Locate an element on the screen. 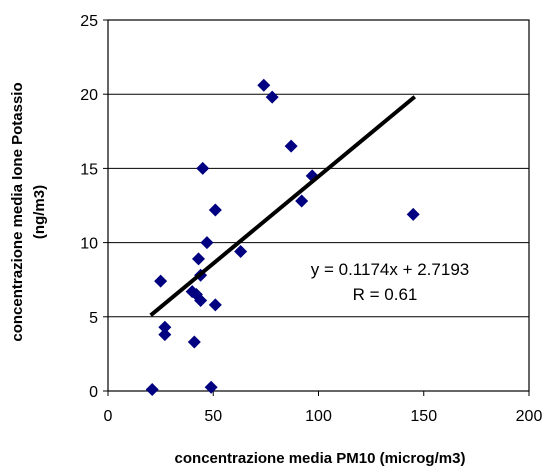 The image size is (552, 473). annotation-equation: y = 0.1174x + 2.7193 is located at coordinates (390, 269).